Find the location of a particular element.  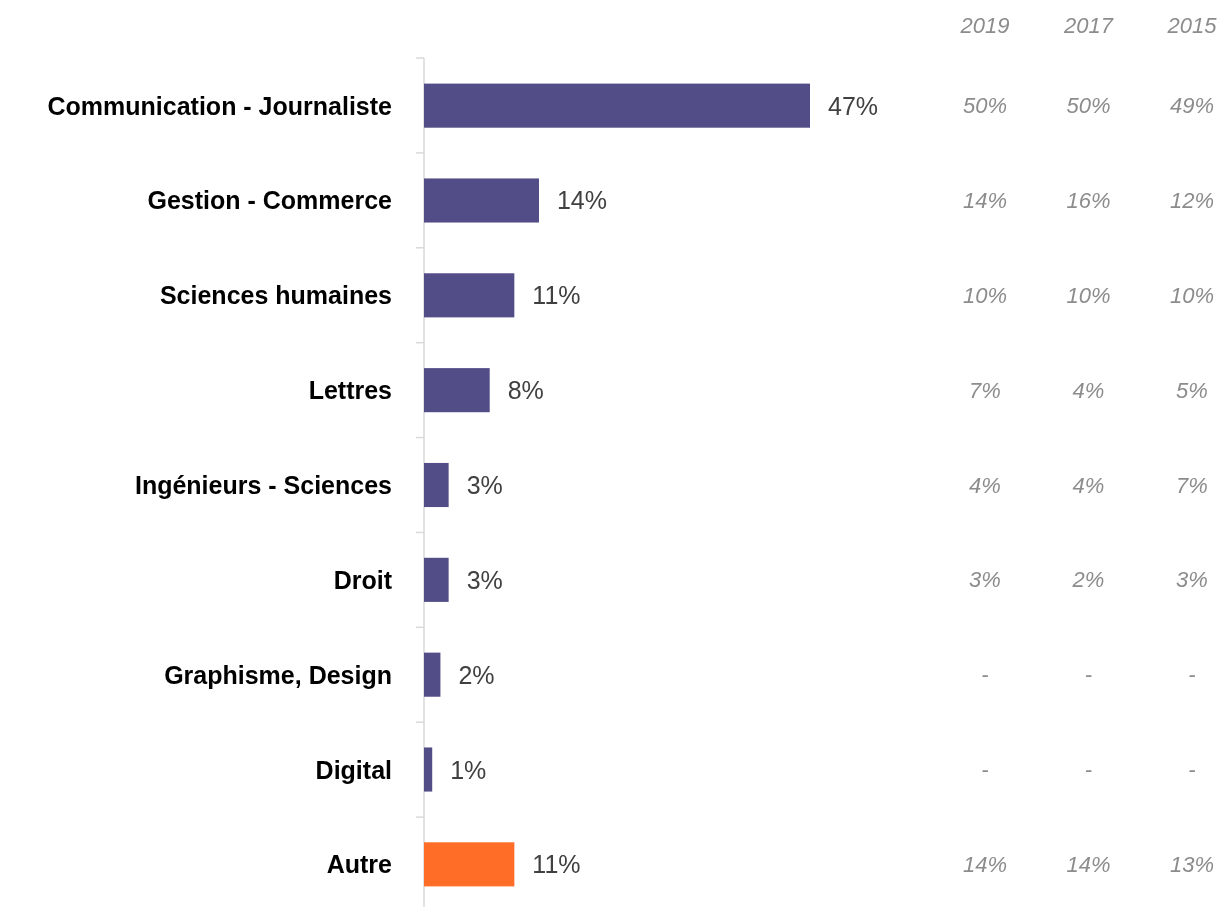

y-tick-label: Lettres is located at coordinates (350, 390).